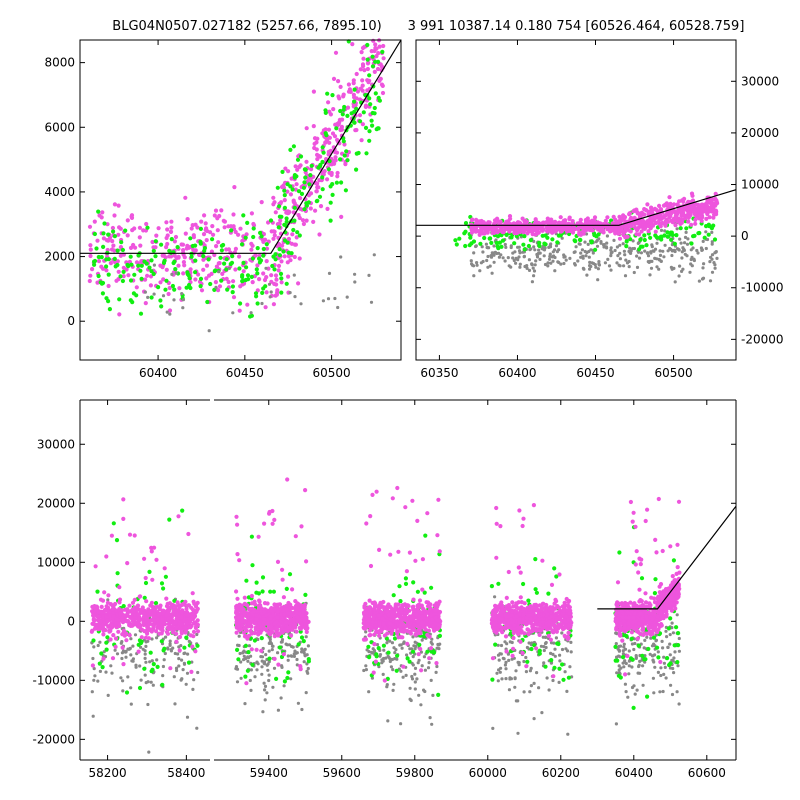  I want to click on x-tick-label: 60350, so click(439, 373).